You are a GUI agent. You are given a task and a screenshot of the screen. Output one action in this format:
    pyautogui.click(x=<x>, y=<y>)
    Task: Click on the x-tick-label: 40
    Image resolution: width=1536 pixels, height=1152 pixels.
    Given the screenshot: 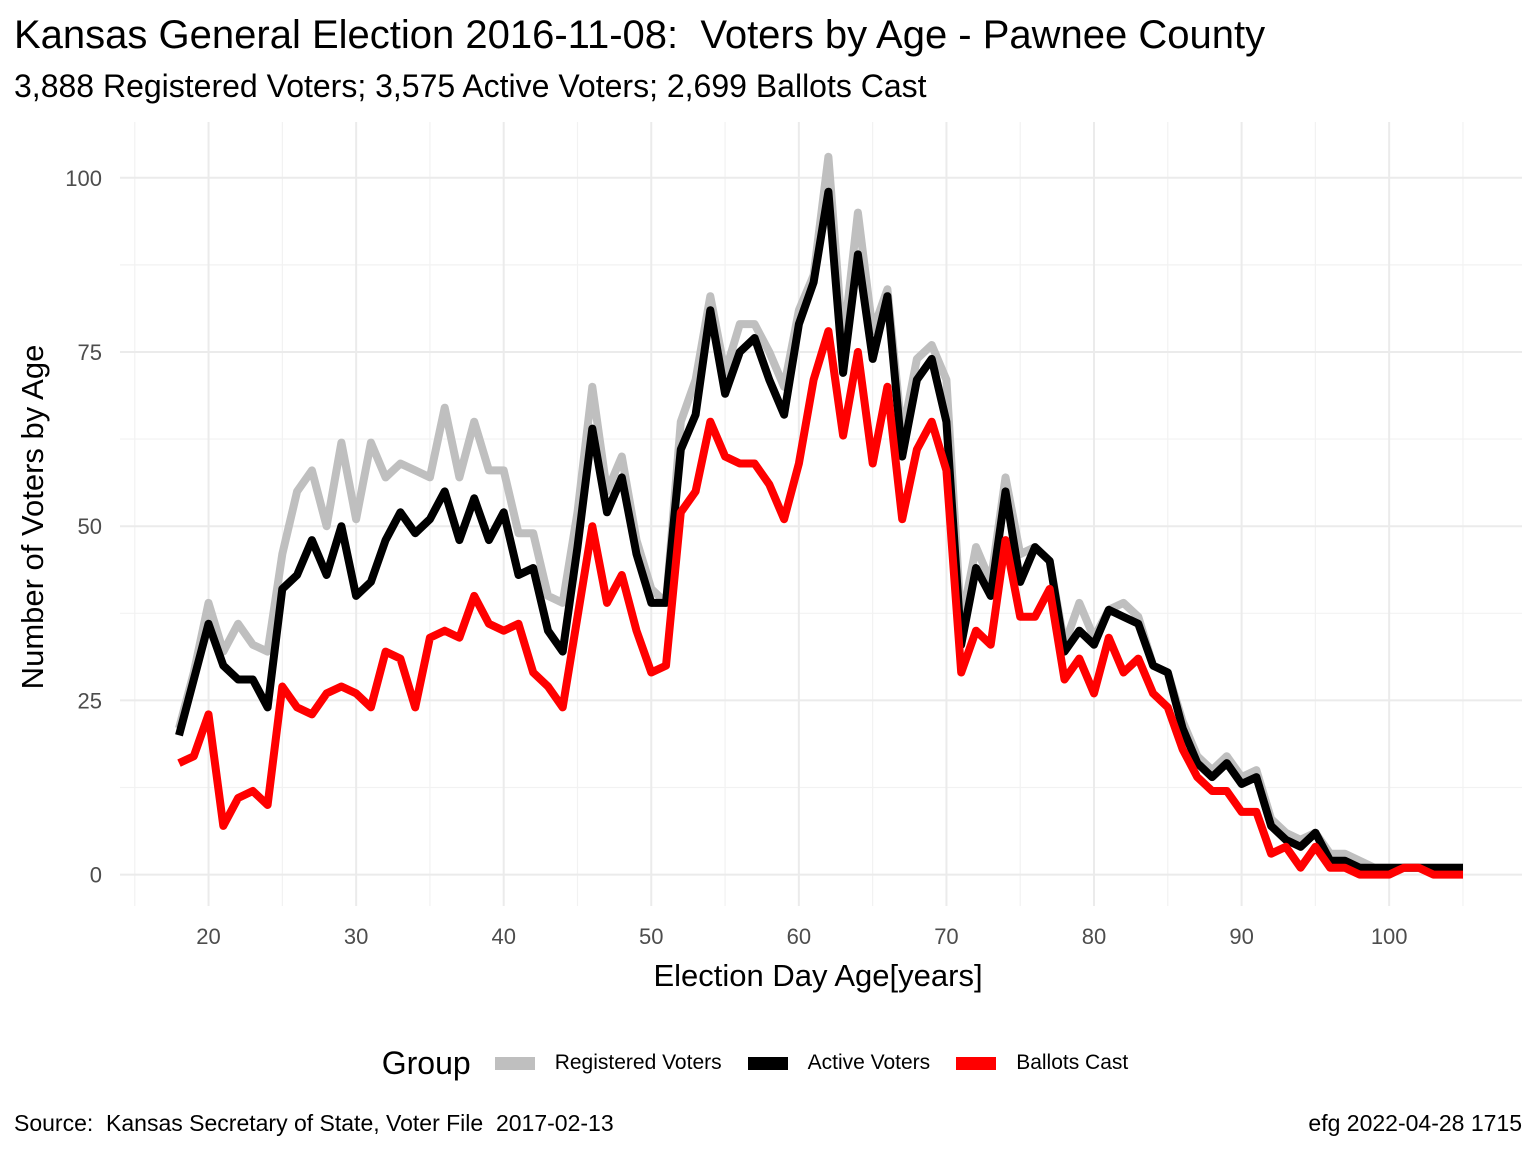 What is the action you would take?
    pyautogui.click(x=503, y=936)
    